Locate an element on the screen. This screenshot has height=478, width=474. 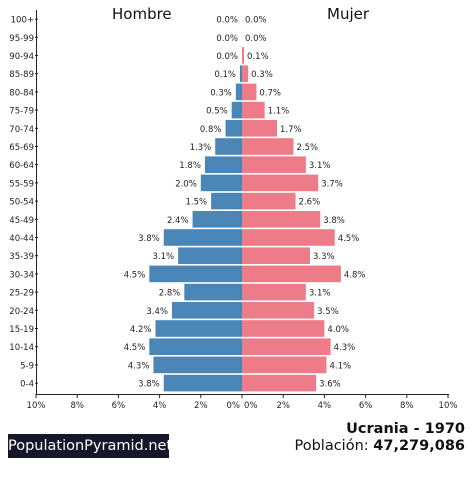
x-tick-label-right: 10% is located at coordinates (448, 406).